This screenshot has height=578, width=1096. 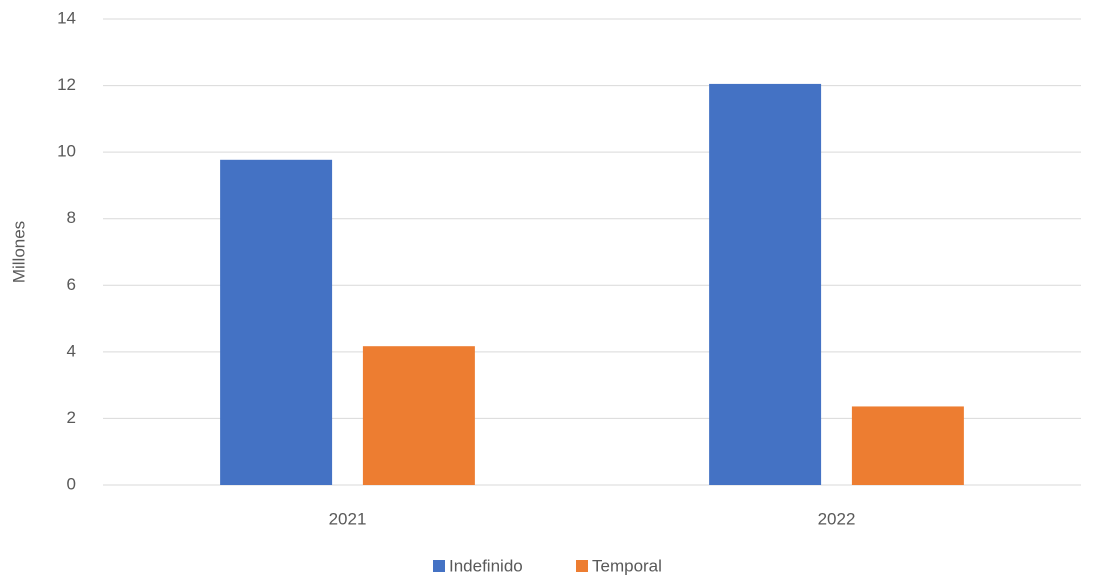 I want to click on y-tick-label: 12, so click(x=66, y=84).